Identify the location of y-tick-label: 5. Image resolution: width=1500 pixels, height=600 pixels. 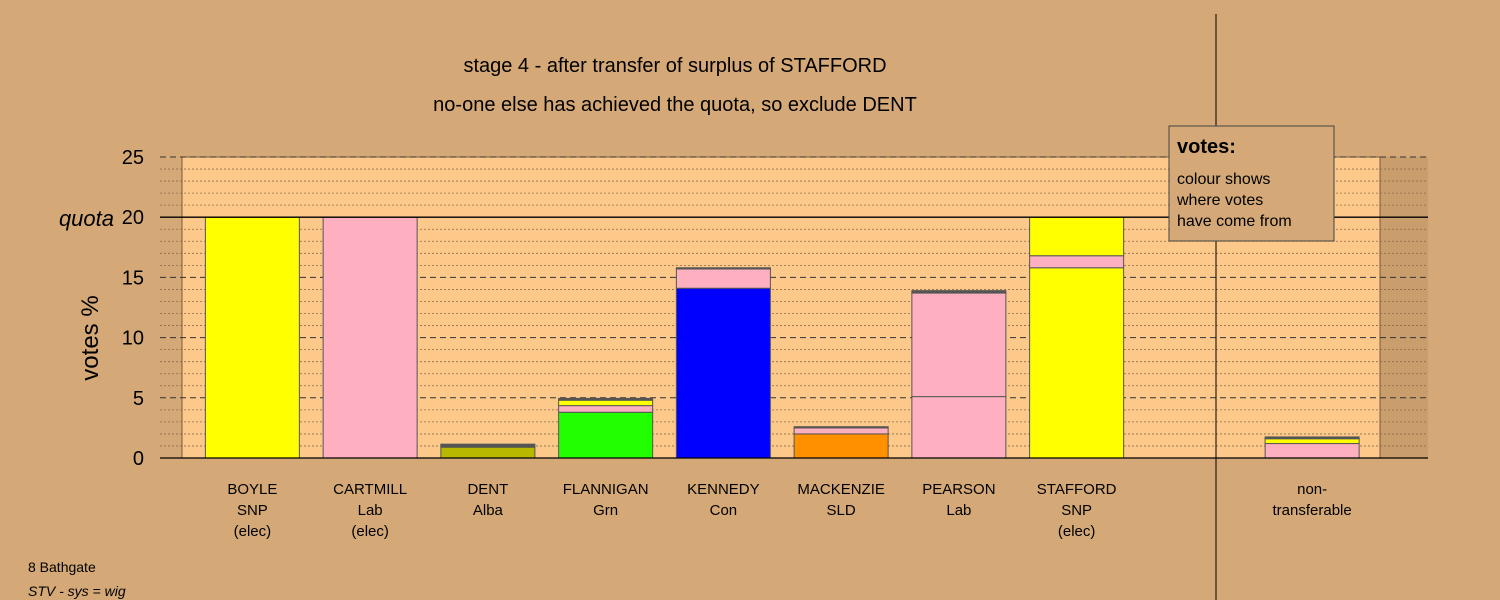
(138, 399).